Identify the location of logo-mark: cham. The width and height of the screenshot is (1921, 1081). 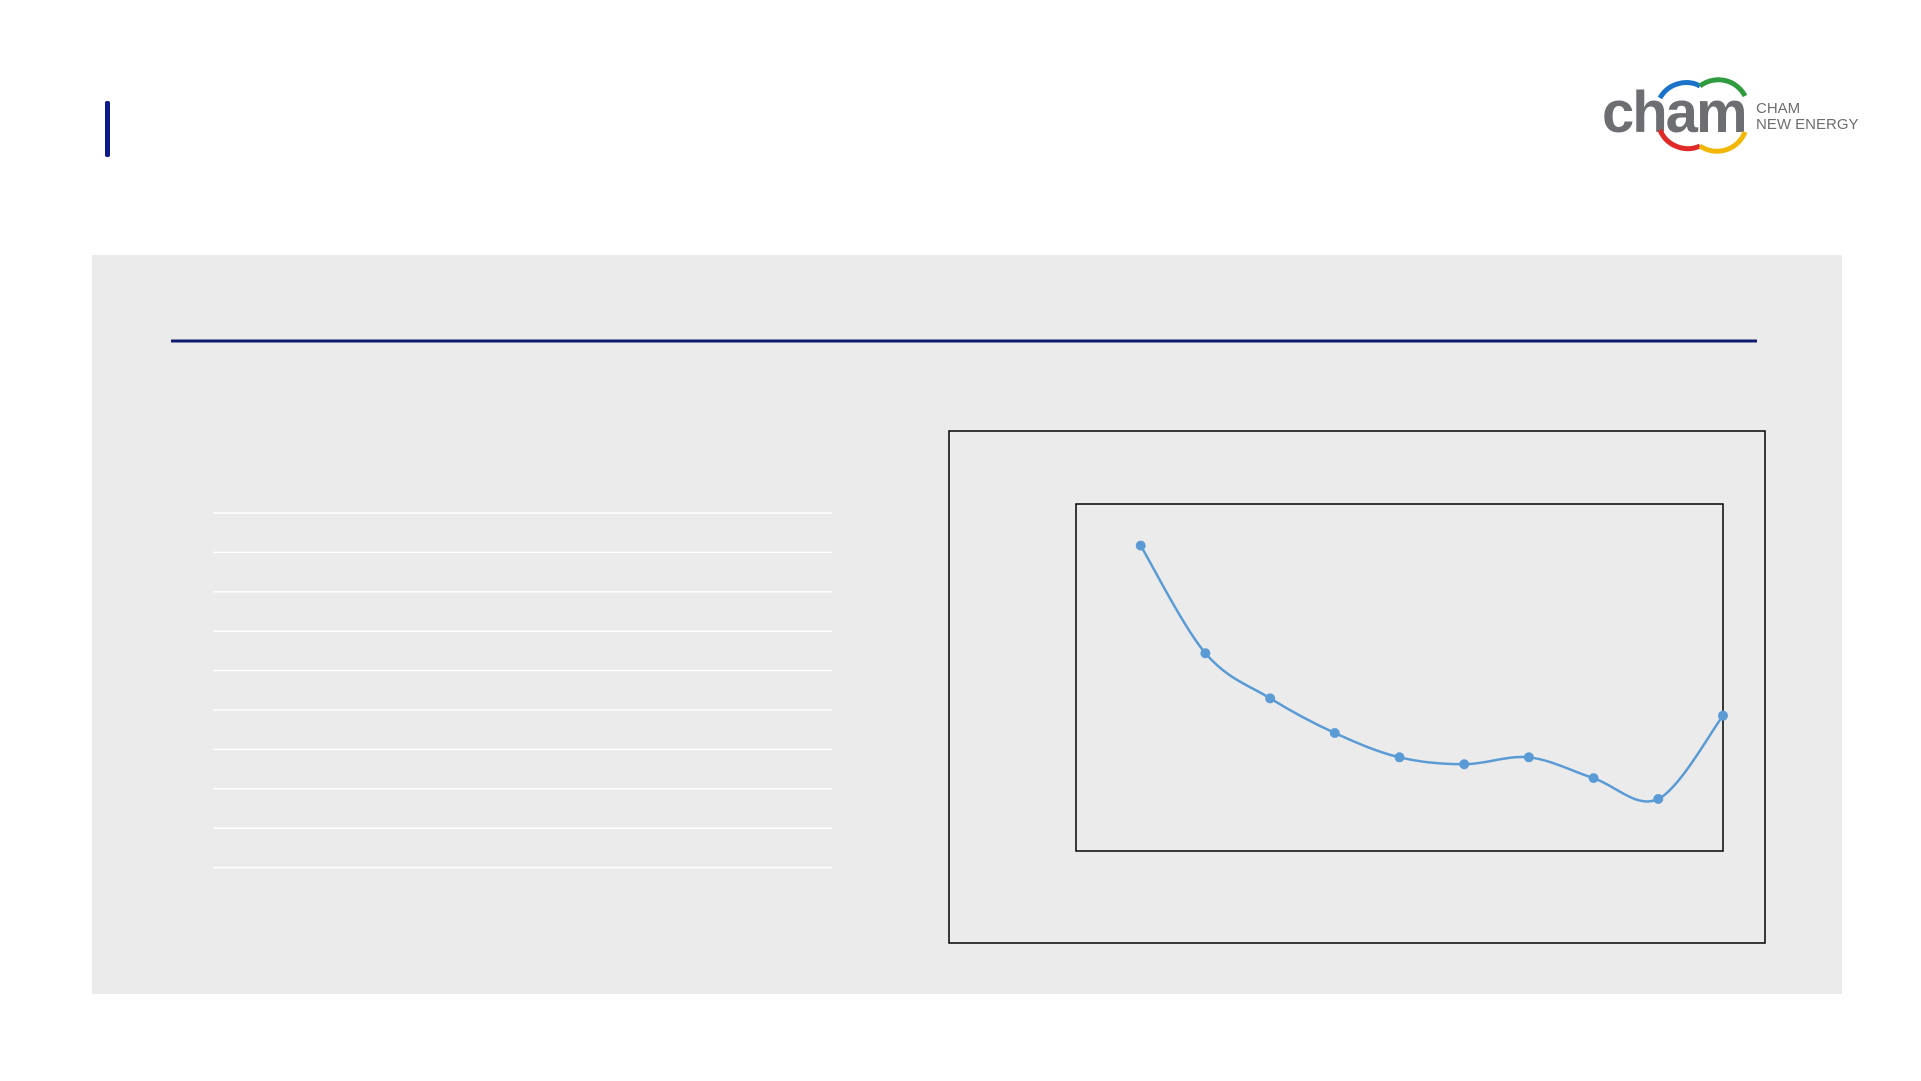
(1674, 112).